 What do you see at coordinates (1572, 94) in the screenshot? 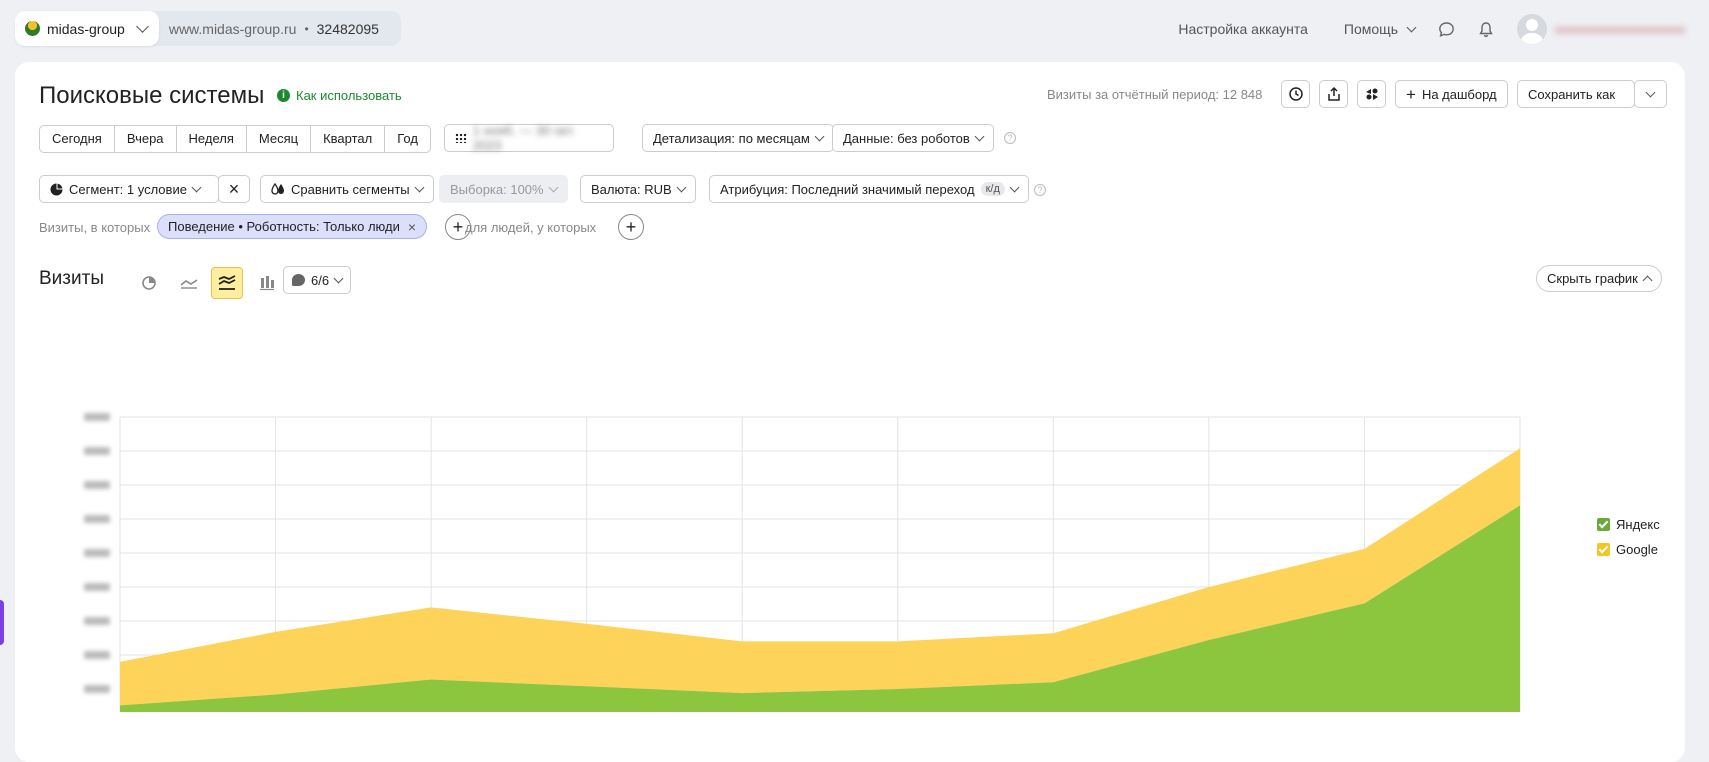
I see `save-as-label: Сохранить как` at bounding box center [1572, 94].